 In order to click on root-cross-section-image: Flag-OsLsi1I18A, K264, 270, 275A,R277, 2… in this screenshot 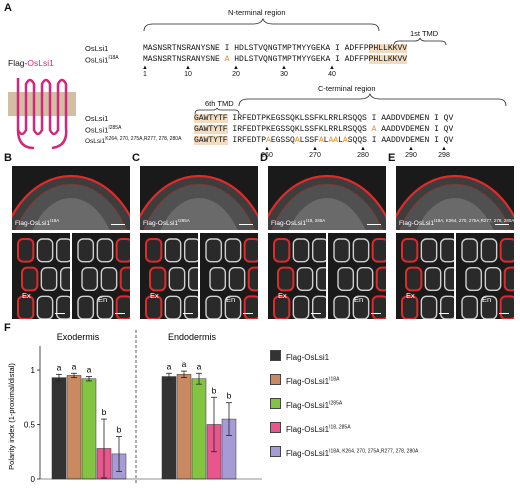, I will do `click(455, 198)`.